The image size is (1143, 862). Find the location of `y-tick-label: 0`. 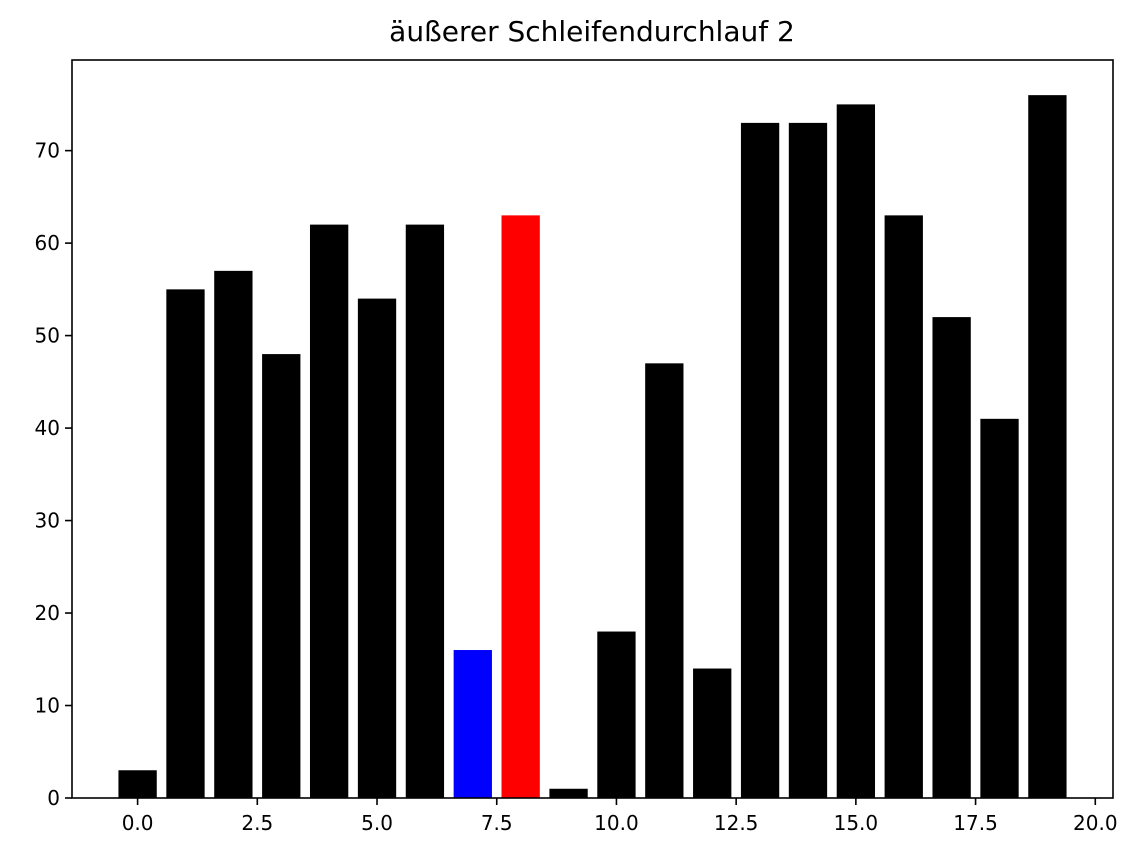

y-tick-label: 0 is located at coordinates (53, 798).